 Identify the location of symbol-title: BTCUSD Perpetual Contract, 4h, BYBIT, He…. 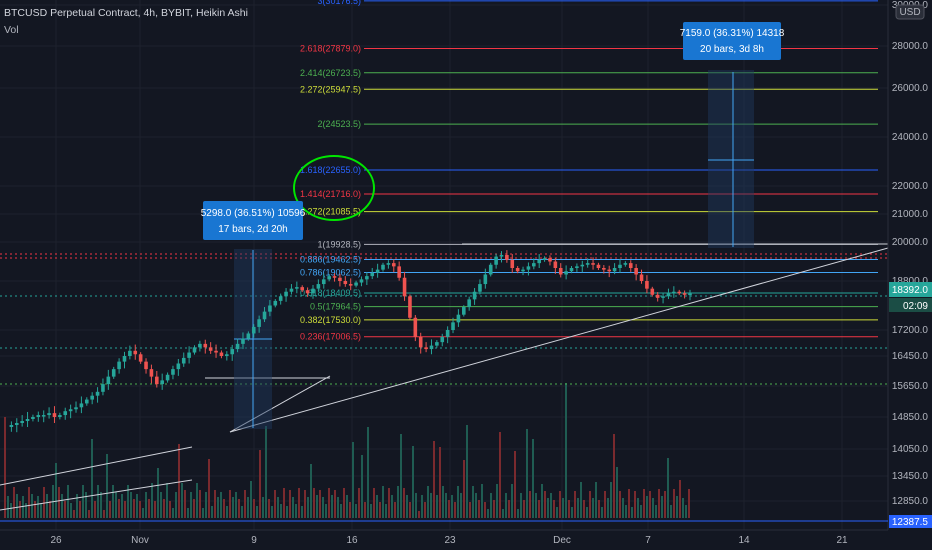
(126, 13).